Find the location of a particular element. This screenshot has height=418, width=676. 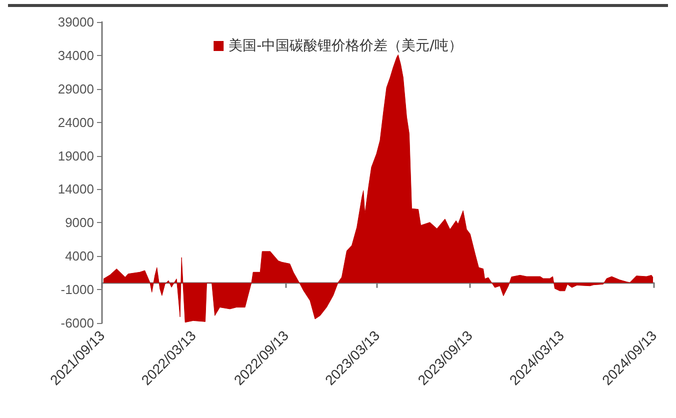

y-tick-label: -1000 is located at coordinates (77, 290).